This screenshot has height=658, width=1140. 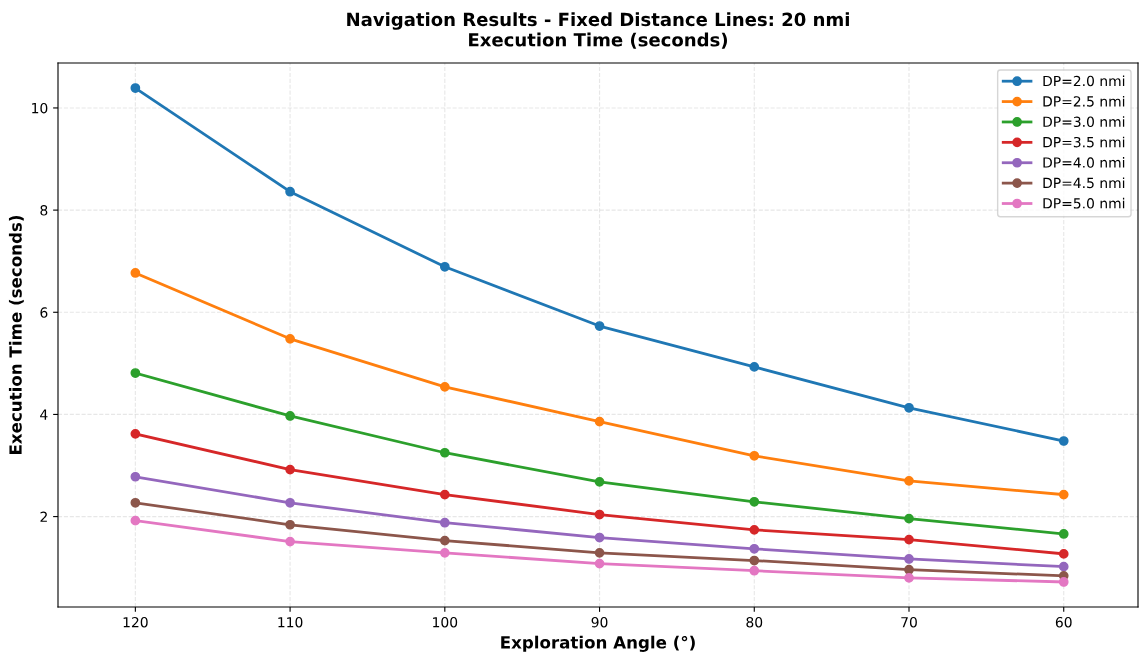 I want to click on y-axis-title: Execution Time (seconds), so click(x=16, y=334).